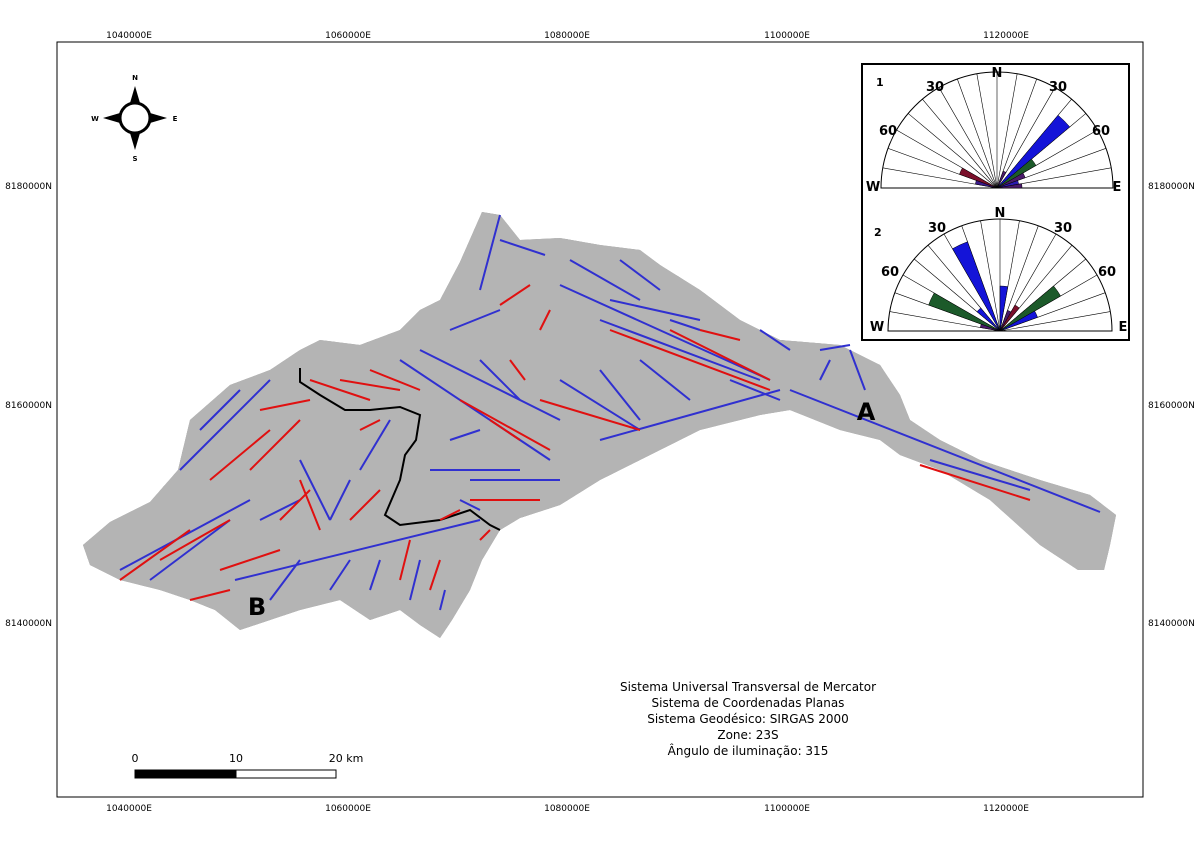  Describe the element at coordinates (175, 119) in the screenshot. I see `compass-e: E` at that location.